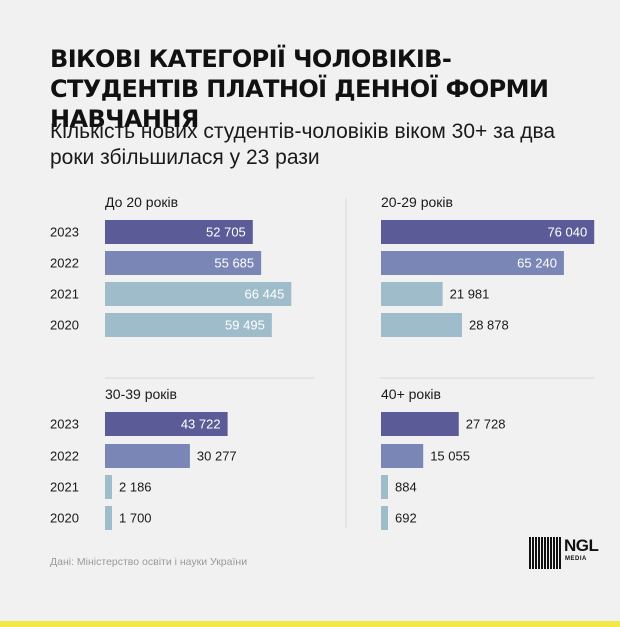 The width and height of the screenshot is (620, 627). Describe the element at coordinates (166, 424) in the screenshot. I see `bar-2-2023` at that location.